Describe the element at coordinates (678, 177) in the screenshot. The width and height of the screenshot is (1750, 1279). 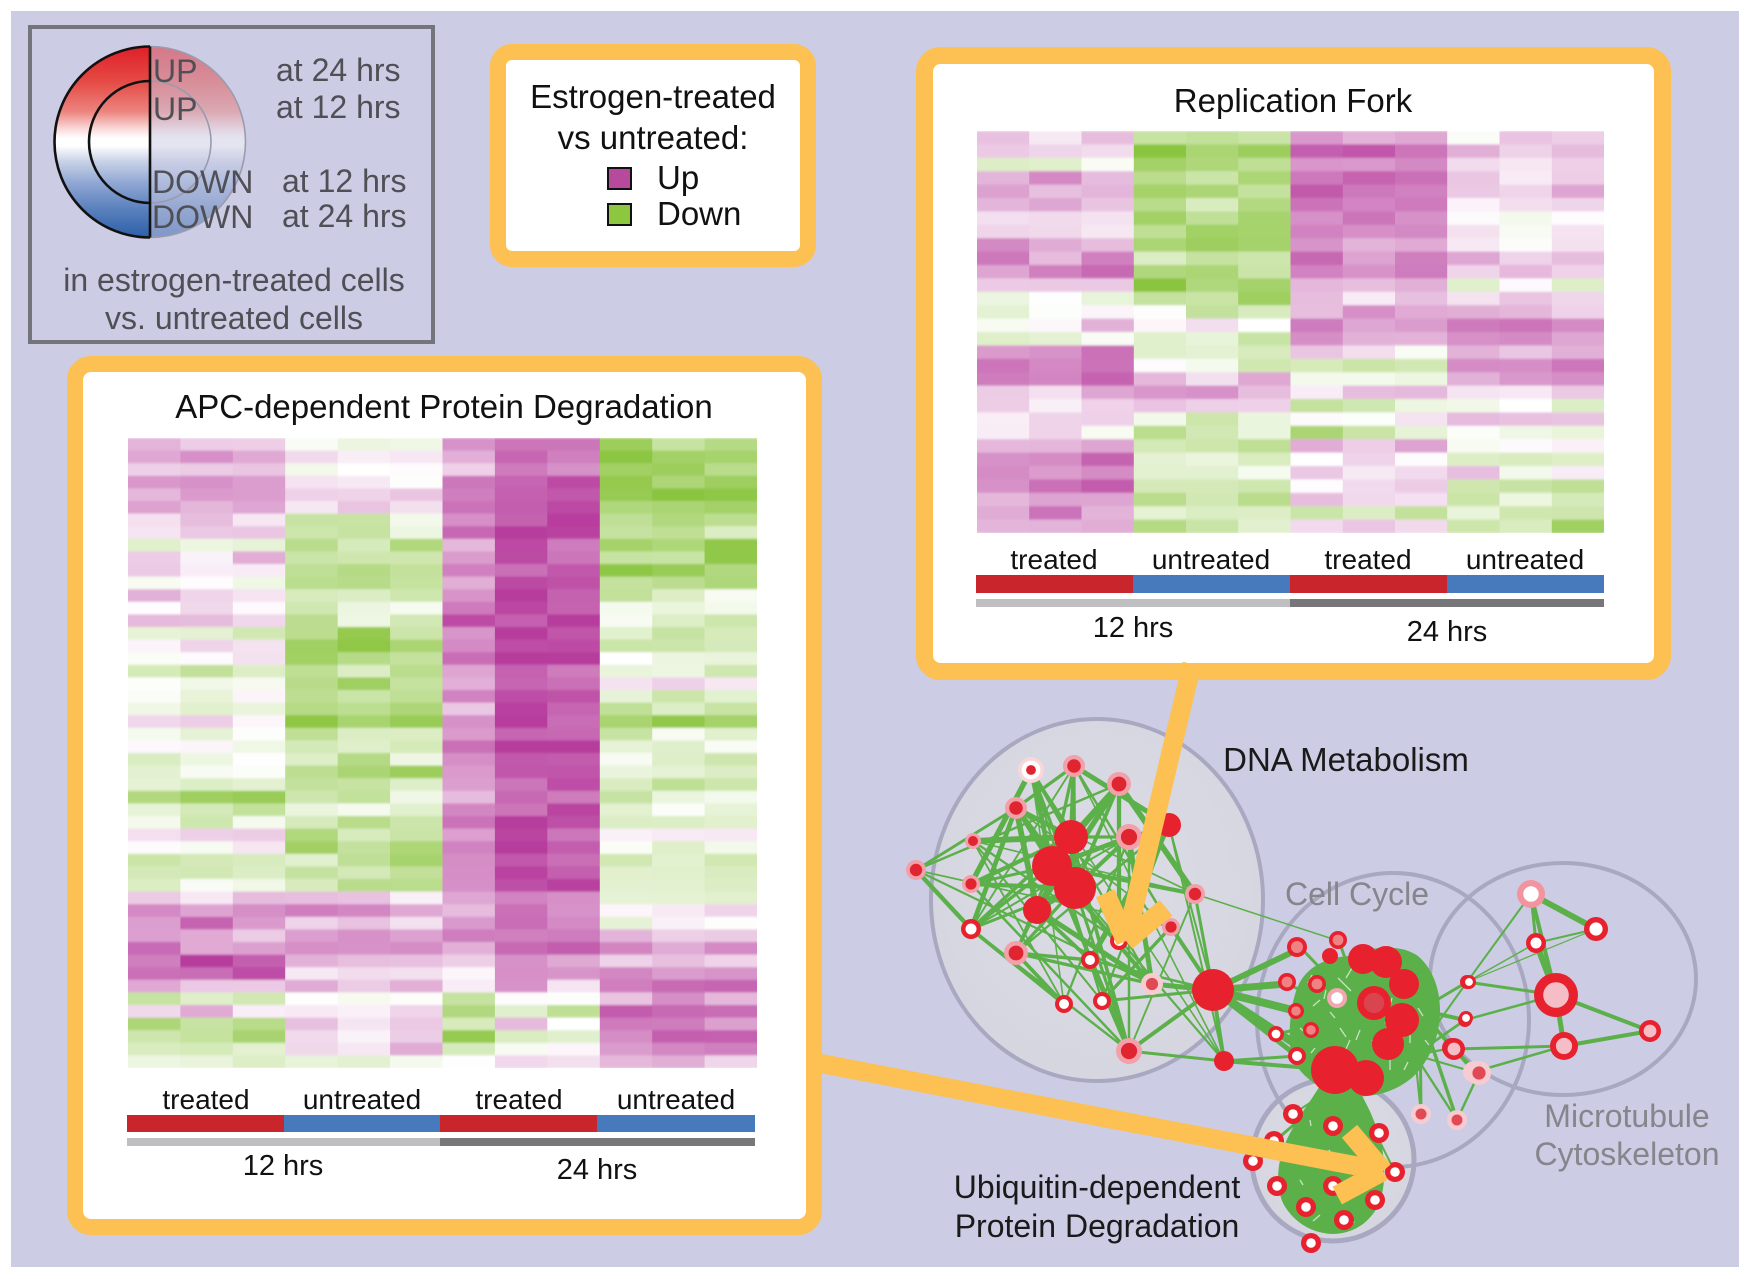
I see `svg-text: Up` at that location.